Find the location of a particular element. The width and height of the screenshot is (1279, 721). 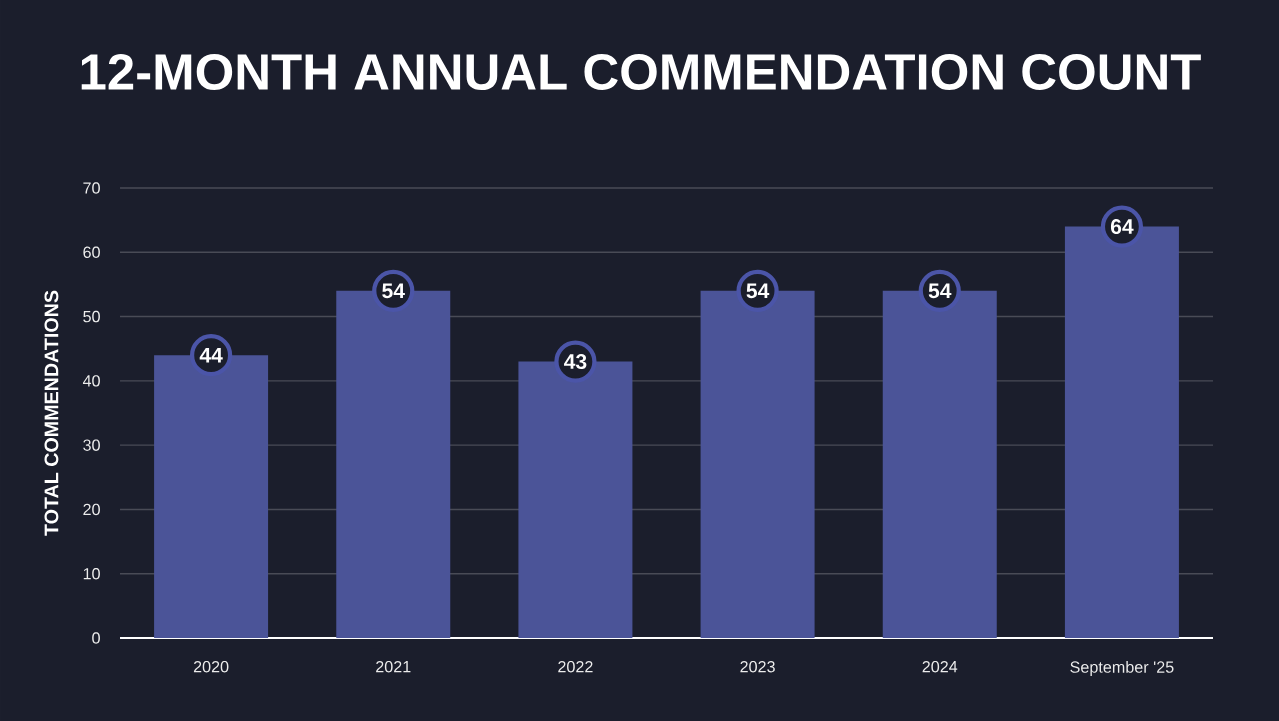

y-tick-label: 20 is located at coordinates (91, 509).